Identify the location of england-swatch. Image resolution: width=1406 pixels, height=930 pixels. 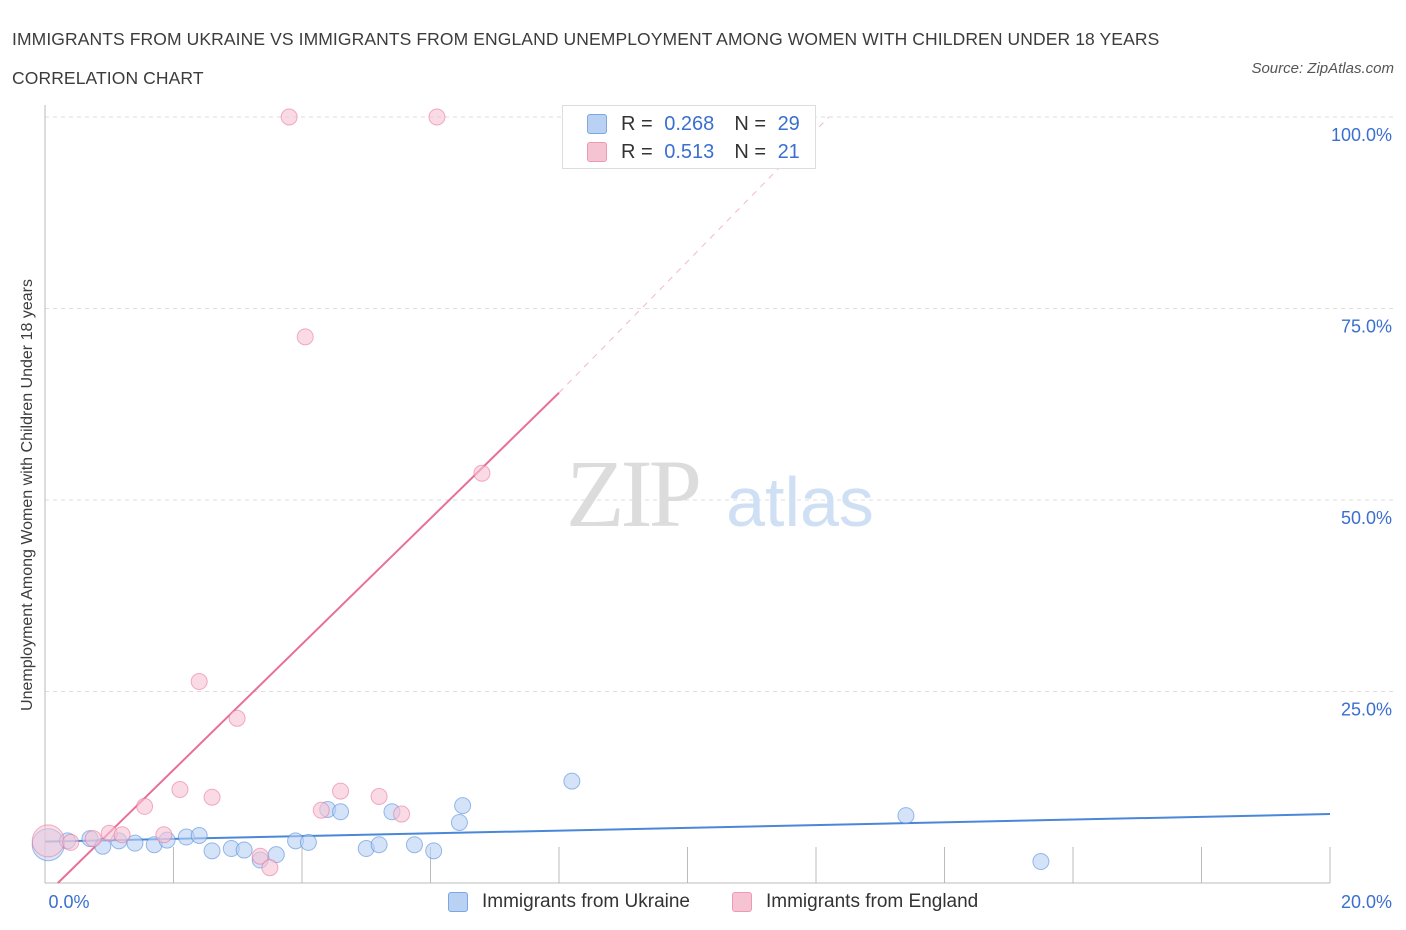
(597, 152).